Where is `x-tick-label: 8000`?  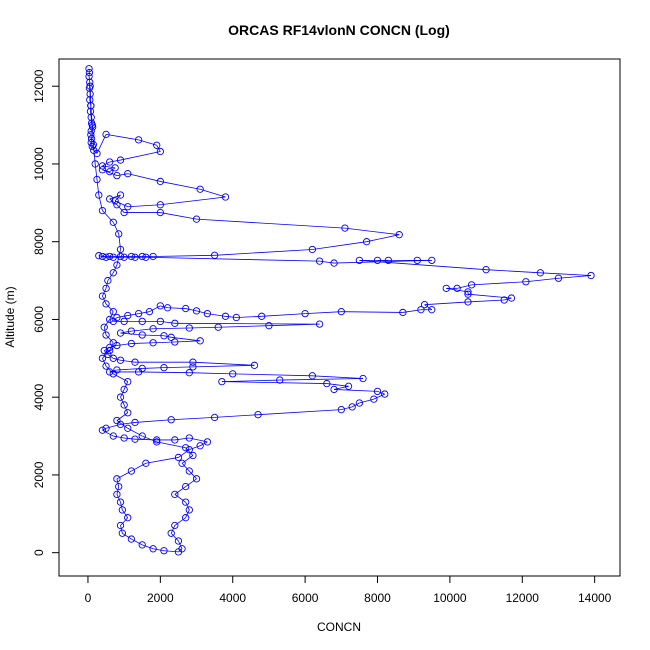 x-tick-label: 8000 is located at coordinates (377, 598).